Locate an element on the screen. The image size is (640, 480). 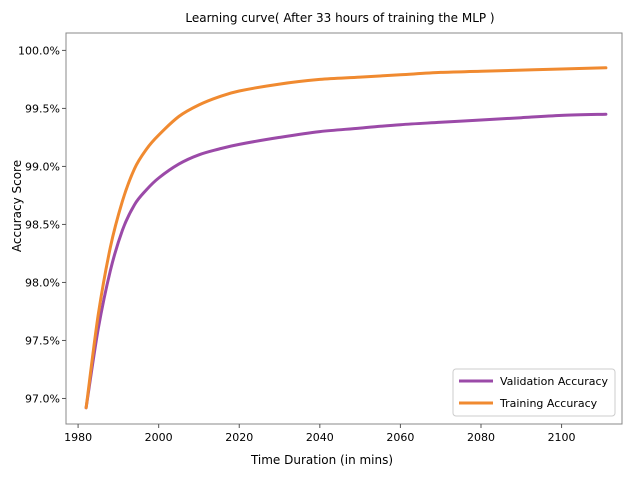
x-tick-label: 2040 is located at coordinates (320, 437).